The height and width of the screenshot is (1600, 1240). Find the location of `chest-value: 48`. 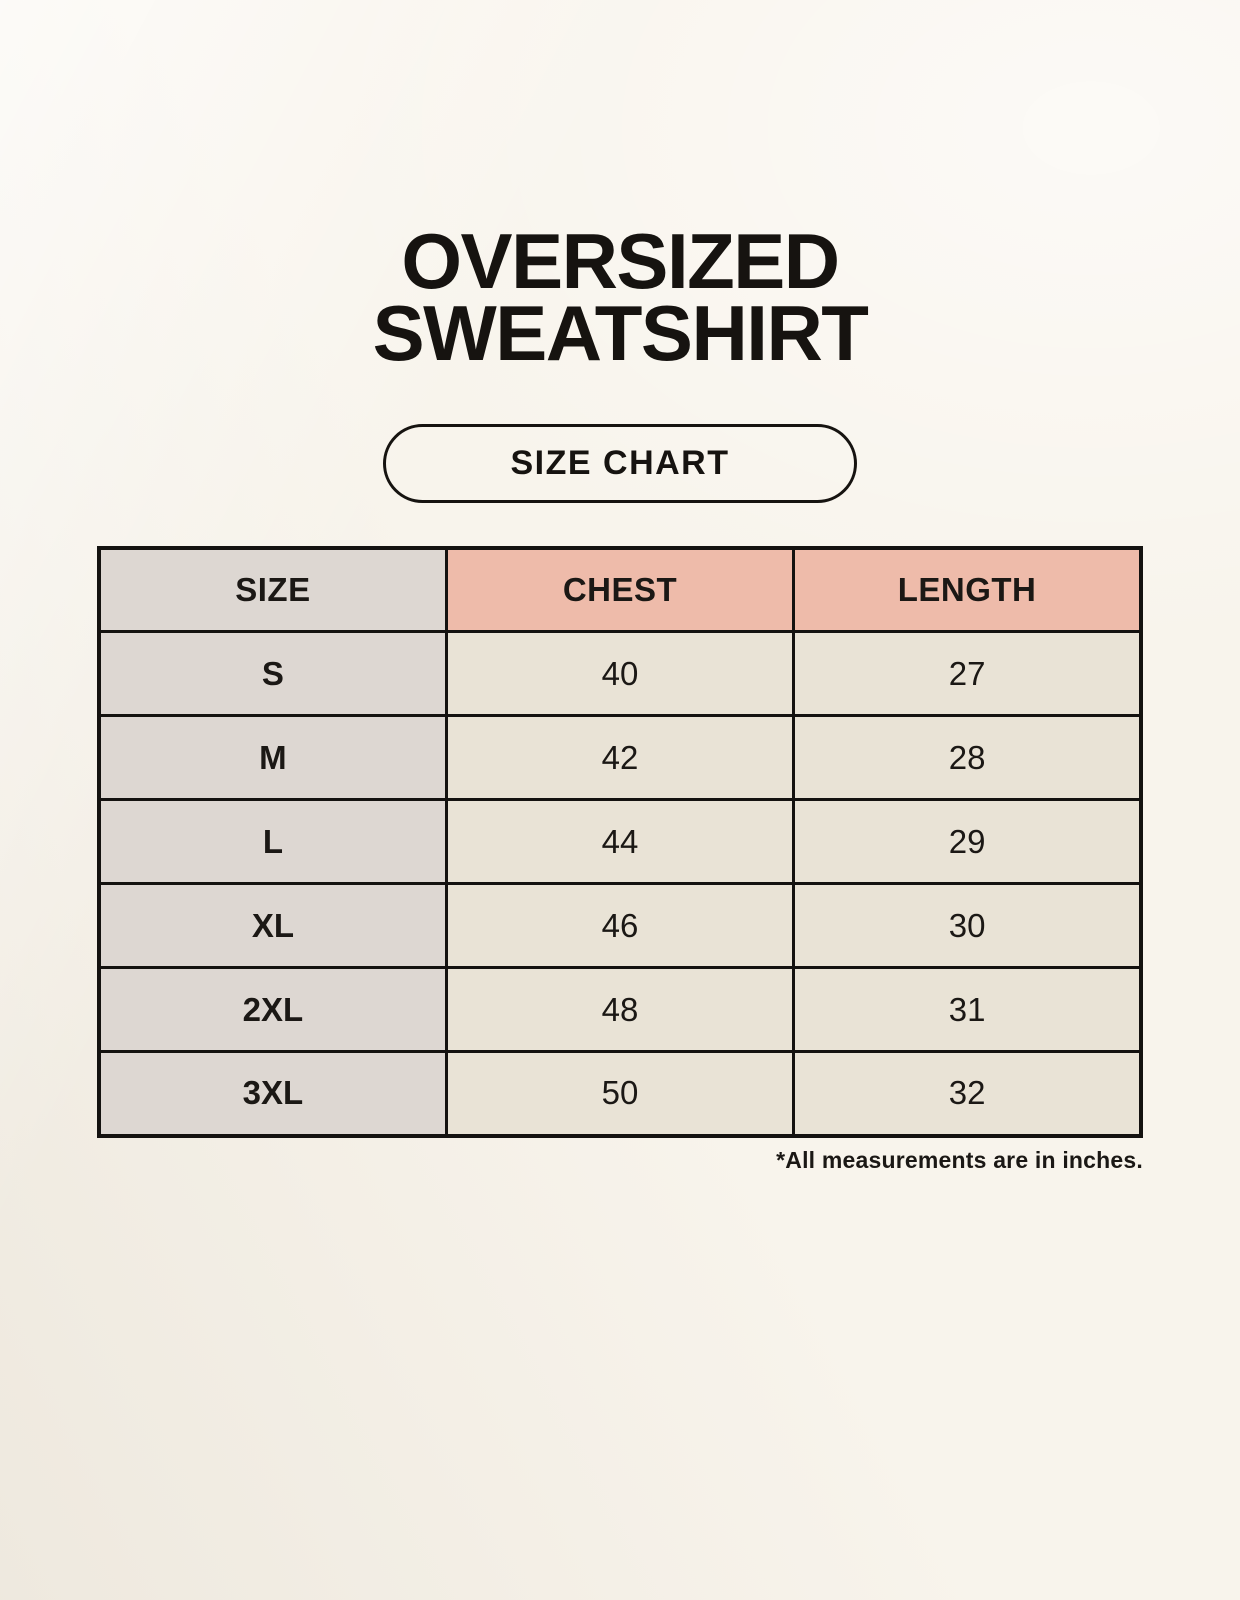

chest-value: 48 is located at coordinates (620, 1009).